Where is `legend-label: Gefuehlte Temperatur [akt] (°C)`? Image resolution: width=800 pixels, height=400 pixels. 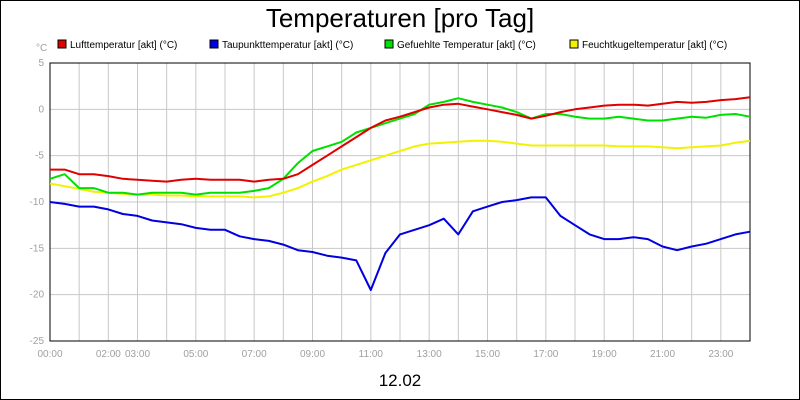
legend-label: Gefuehlte Temperatur [akt] (°C) is located at coordinates (466, 45).